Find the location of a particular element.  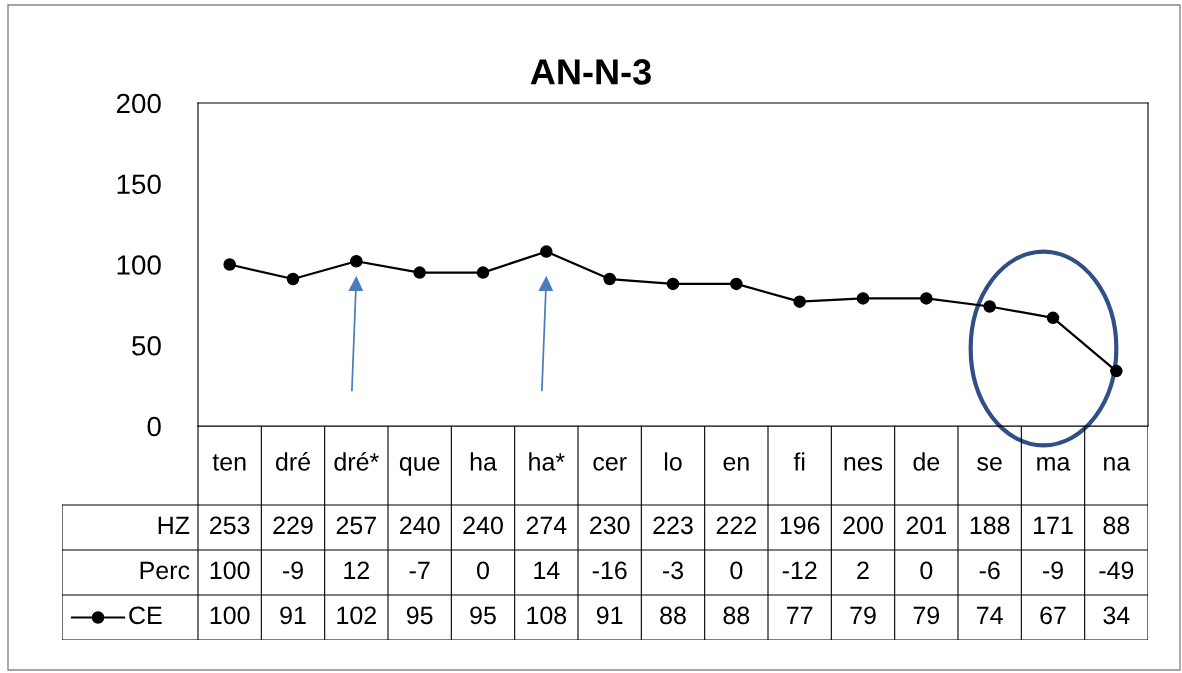

text: 229 is located at coordinates (293, 525).